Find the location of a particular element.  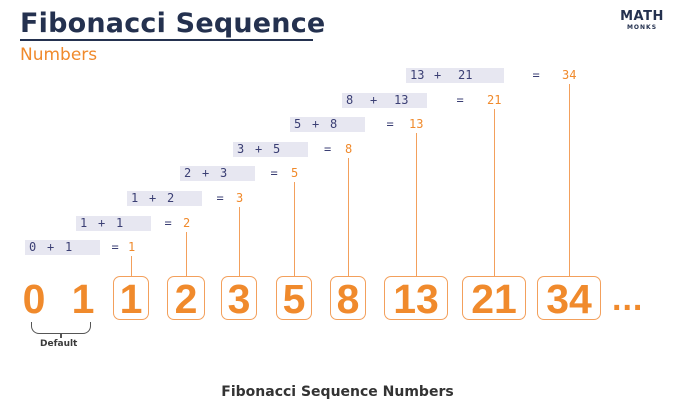

sequence-number: 0 is located at coordinates (34, 299).